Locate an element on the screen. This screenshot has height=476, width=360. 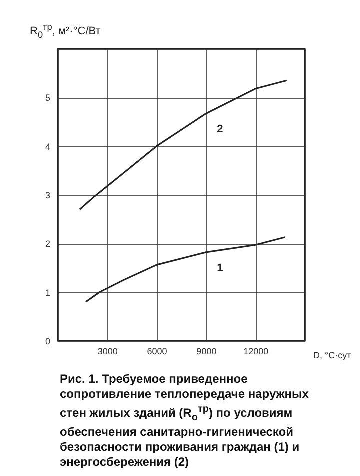
series-label: 1 is located at coordinates (220, 268).